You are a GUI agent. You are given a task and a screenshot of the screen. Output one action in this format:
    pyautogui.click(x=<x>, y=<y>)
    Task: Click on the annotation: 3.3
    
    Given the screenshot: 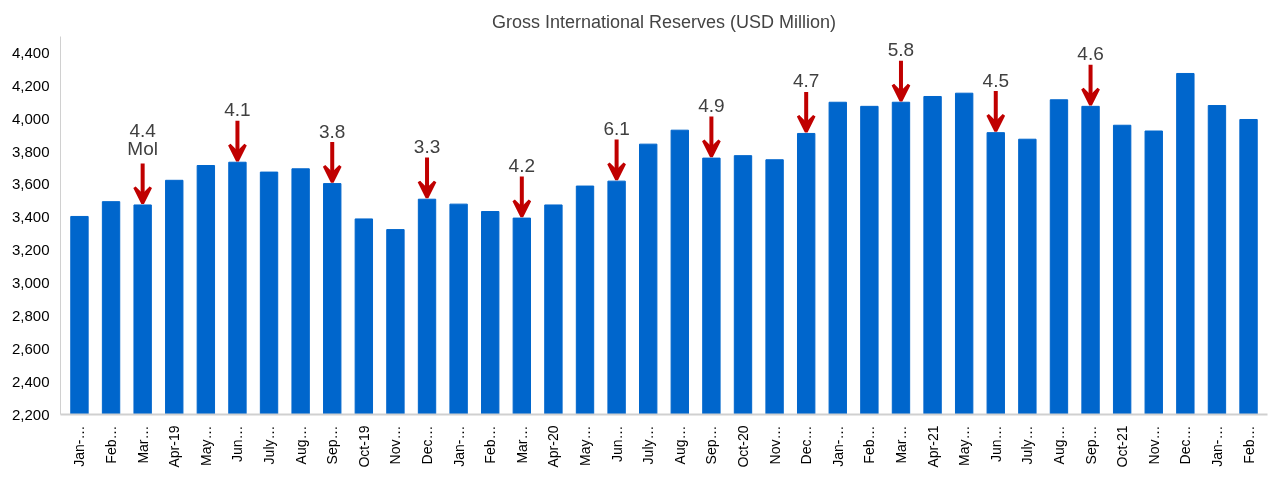 What is the action you would take?
    pyautogui.click(x=427, y=147)
    